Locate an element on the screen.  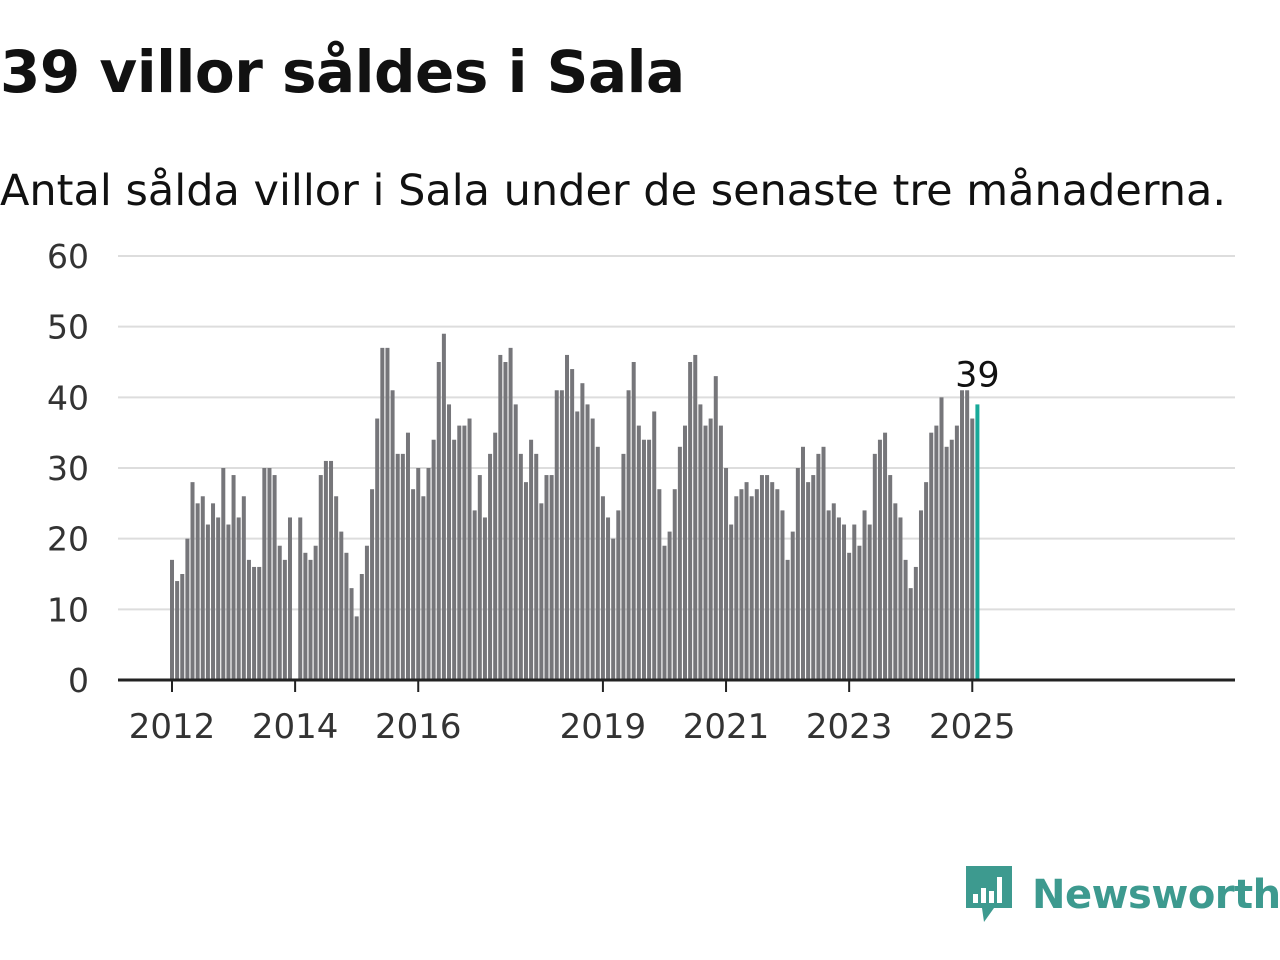
x-tick-label: 2014 is located at coordinates (295, 727).